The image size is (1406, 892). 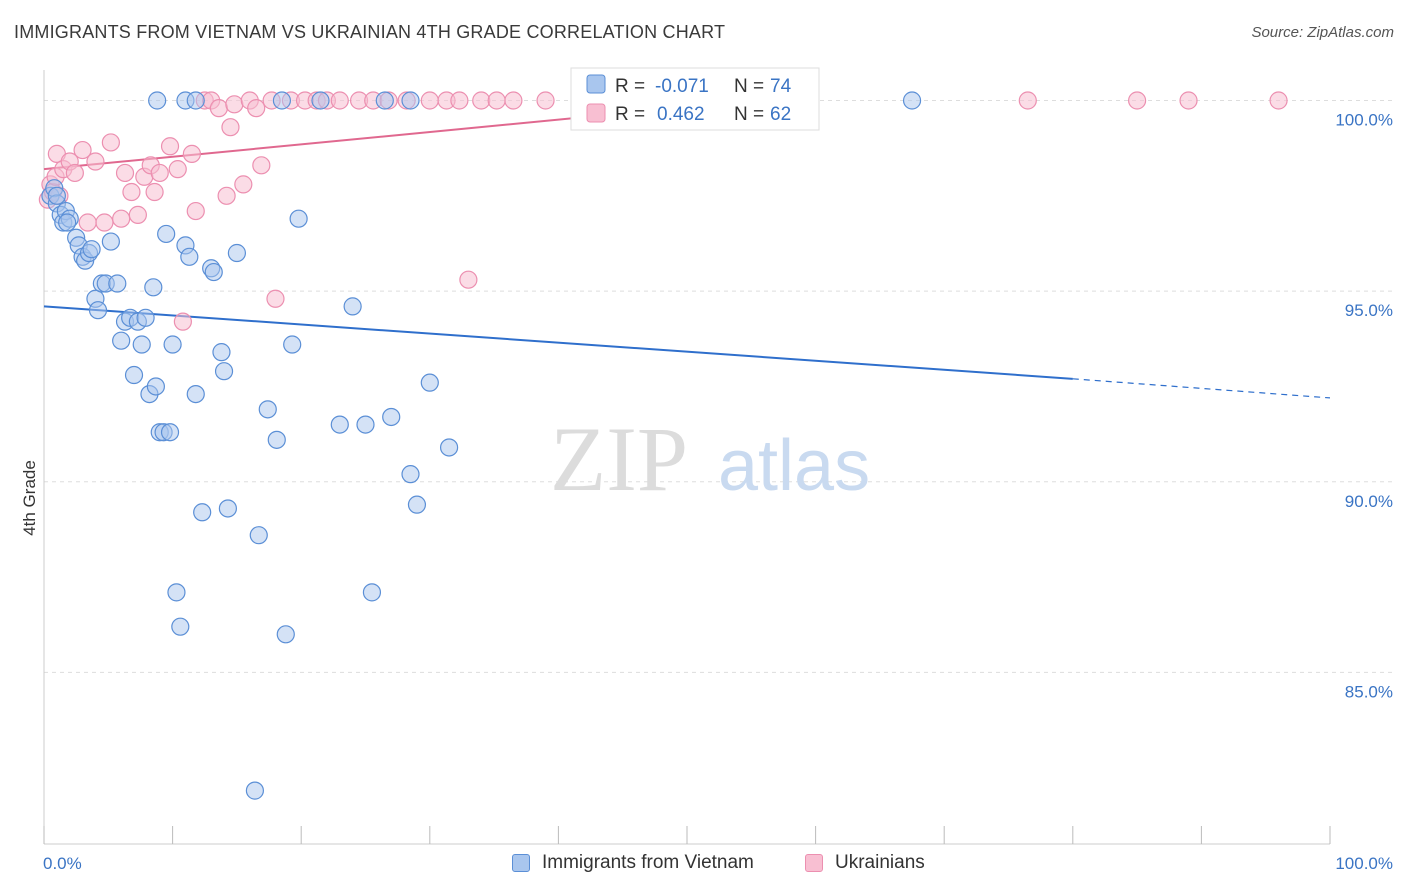 I want to click on x-tick-label-min: 0.0%, so click(x=62, y=863).